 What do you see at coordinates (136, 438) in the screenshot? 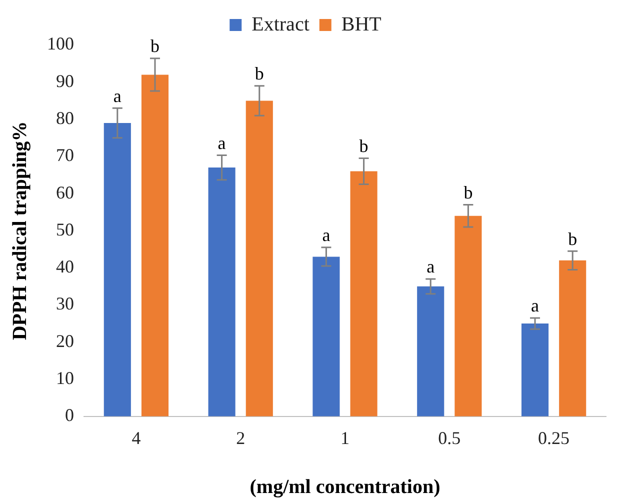
I see `x-tick-label: 4` at bounding box center [136, 438].